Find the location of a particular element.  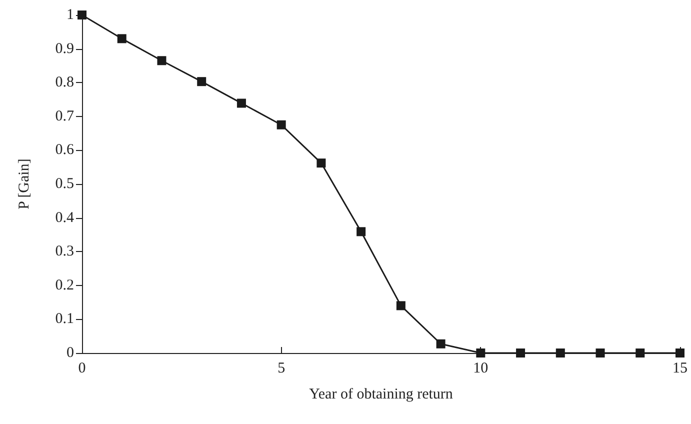

x-tick-label: 0 is located at coordinates (82, 368).